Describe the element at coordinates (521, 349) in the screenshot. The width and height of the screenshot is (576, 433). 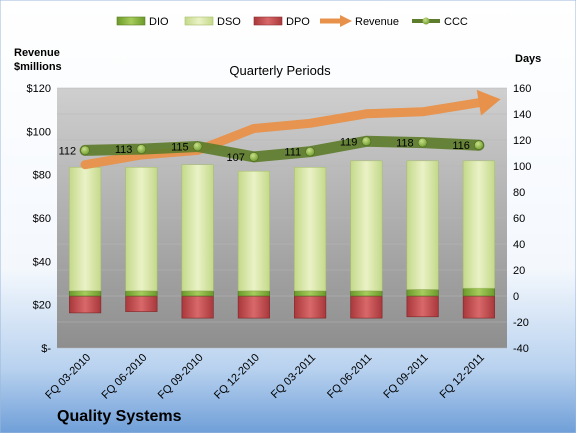
I see `right-tick-label: -40` at that location.